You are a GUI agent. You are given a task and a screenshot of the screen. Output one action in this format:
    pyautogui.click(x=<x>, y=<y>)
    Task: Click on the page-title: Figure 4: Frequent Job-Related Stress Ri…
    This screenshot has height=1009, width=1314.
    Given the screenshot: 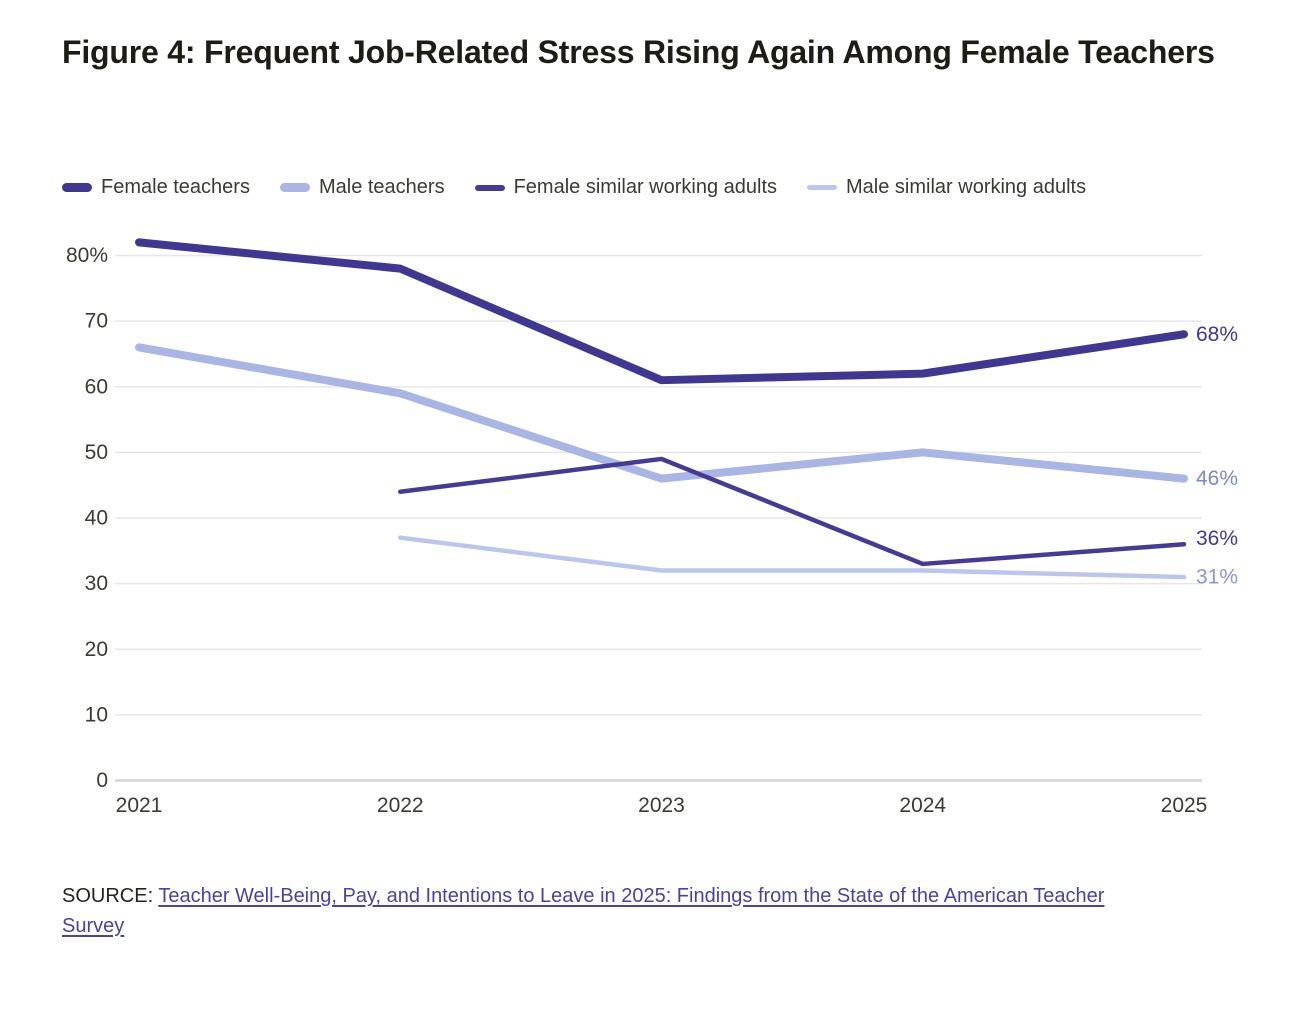 What is the action you would take?
    pyautogui.click(x=652, y=52)
    